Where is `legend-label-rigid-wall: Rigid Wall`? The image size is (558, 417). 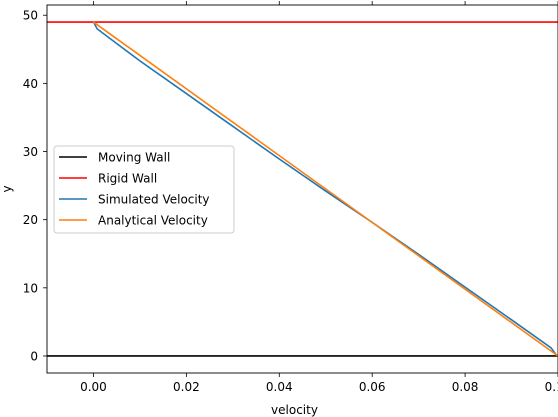
legend-label-rigid-wall: Rigid Wall is located at coordinates (127, 179).